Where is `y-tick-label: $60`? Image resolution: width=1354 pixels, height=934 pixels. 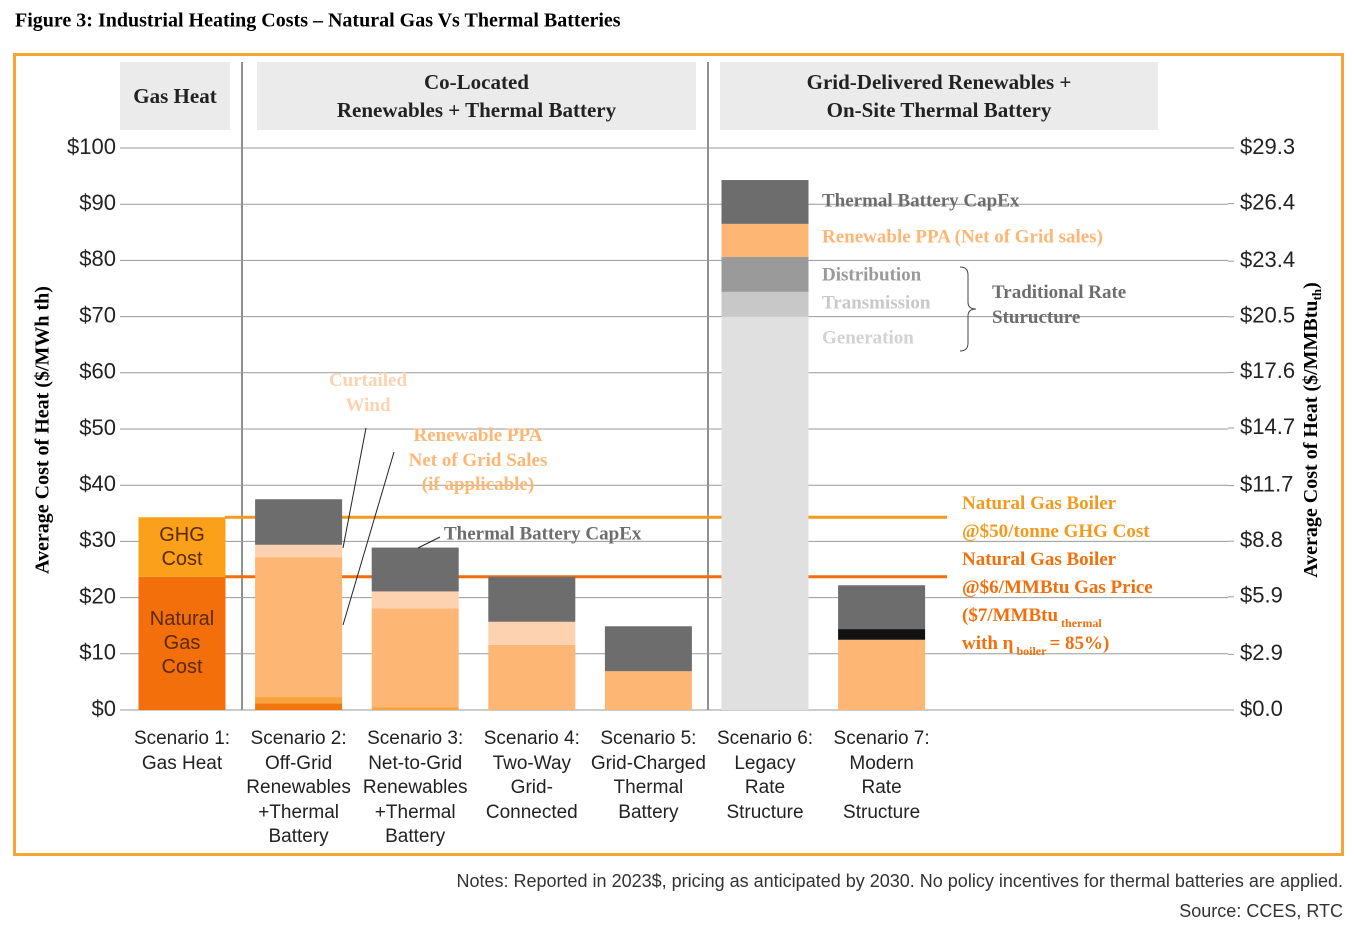
y-tick-label: $60 is located at coordinates (97, 371).